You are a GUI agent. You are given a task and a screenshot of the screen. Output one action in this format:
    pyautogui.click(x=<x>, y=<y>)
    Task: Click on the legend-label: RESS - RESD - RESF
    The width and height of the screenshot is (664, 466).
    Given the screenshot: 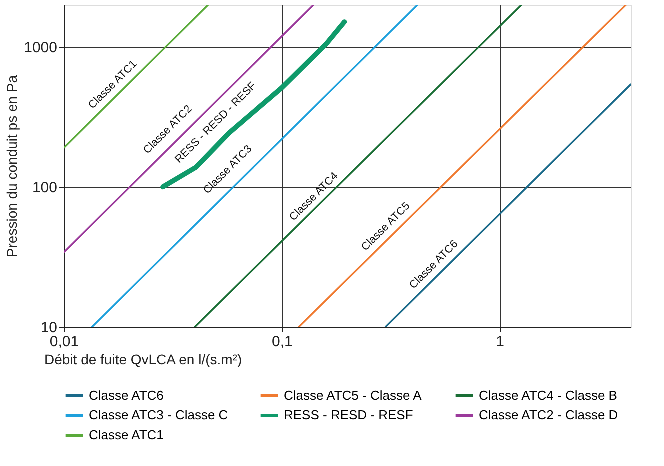 What is the action you would take?
    pyautogui.click(x=349, y=415)
    